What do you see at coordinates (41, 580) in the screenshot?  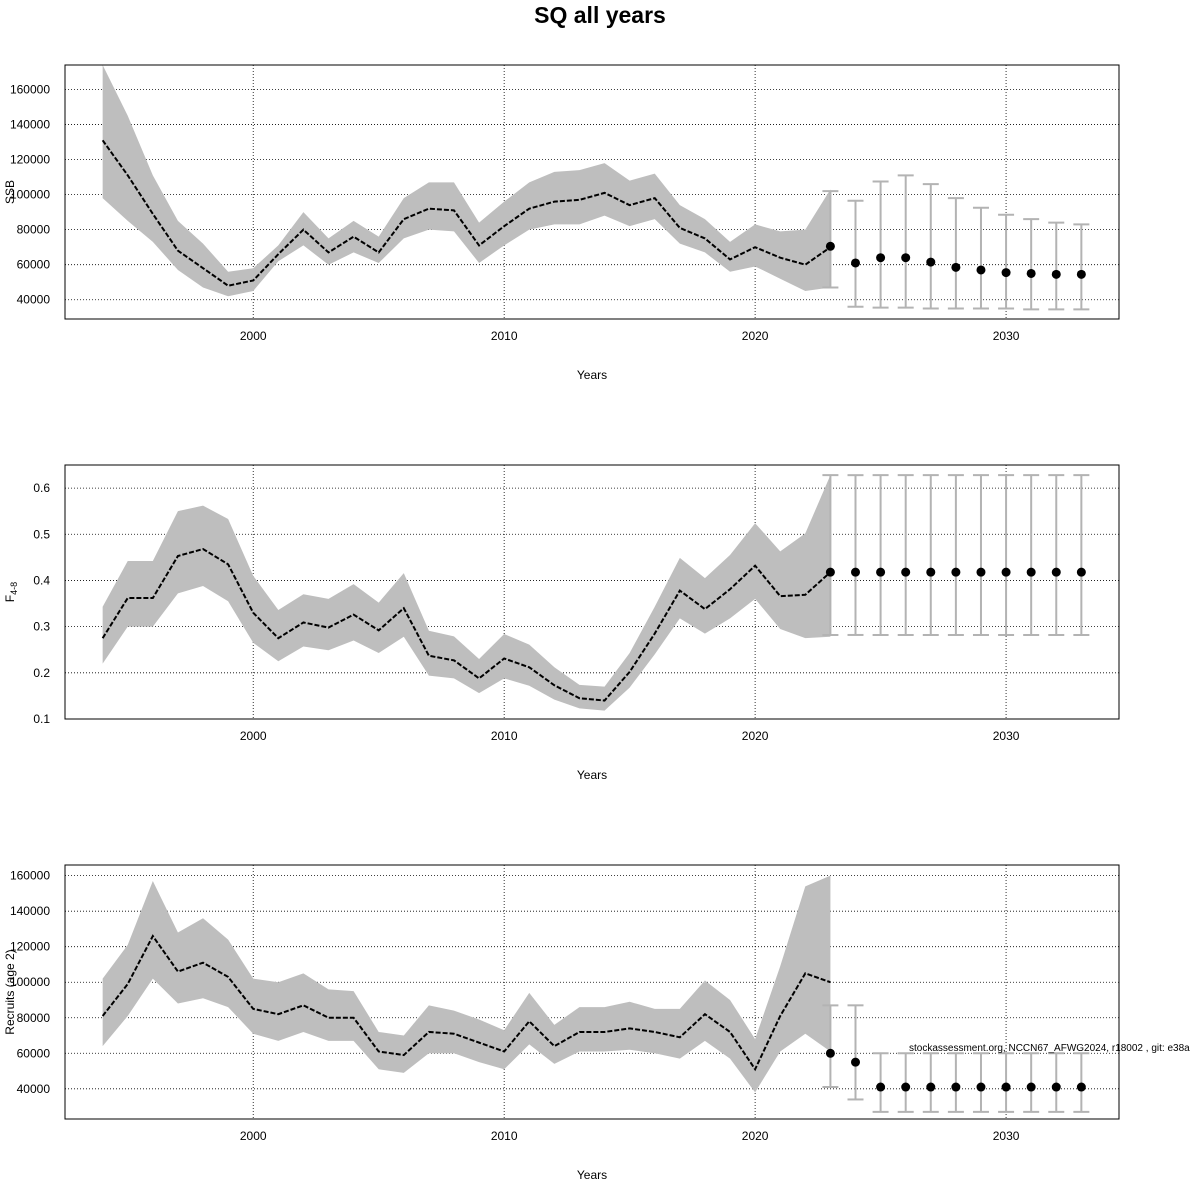 I see `y-tick-label: 0.4` at bounding box center [41, 580].